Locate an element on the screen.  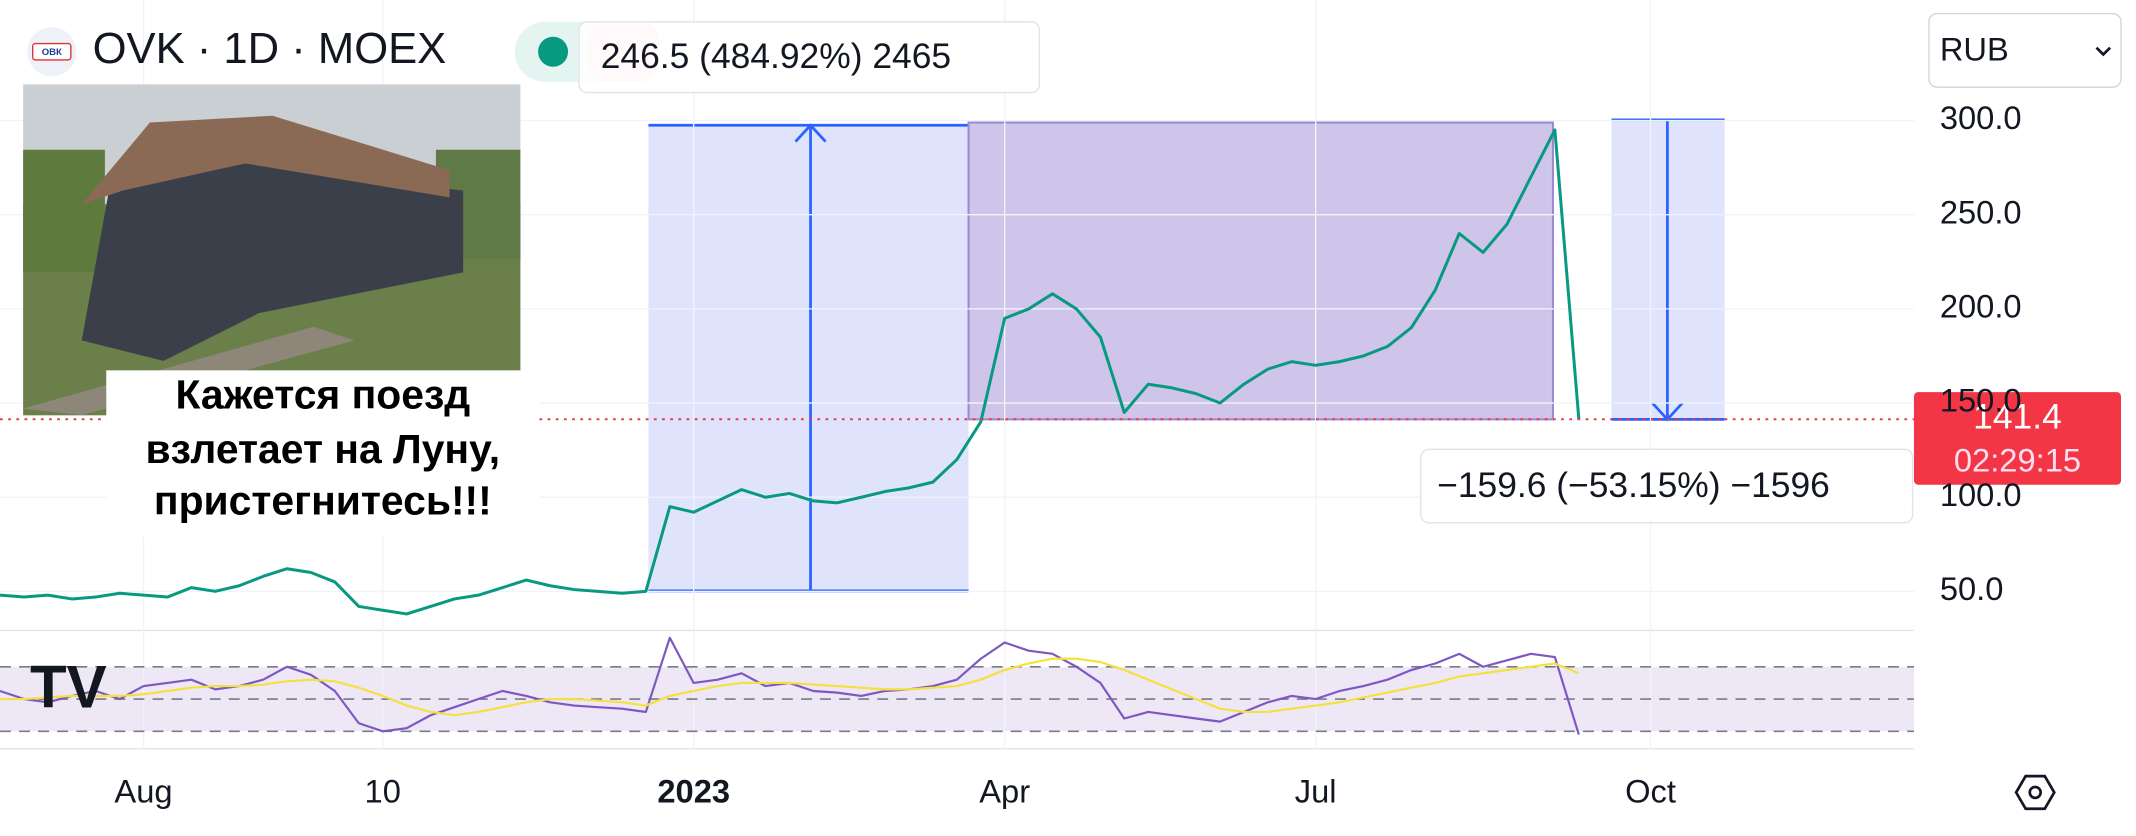
meme-caption: взлетает на Луну, is located at coordinates (323, 449).